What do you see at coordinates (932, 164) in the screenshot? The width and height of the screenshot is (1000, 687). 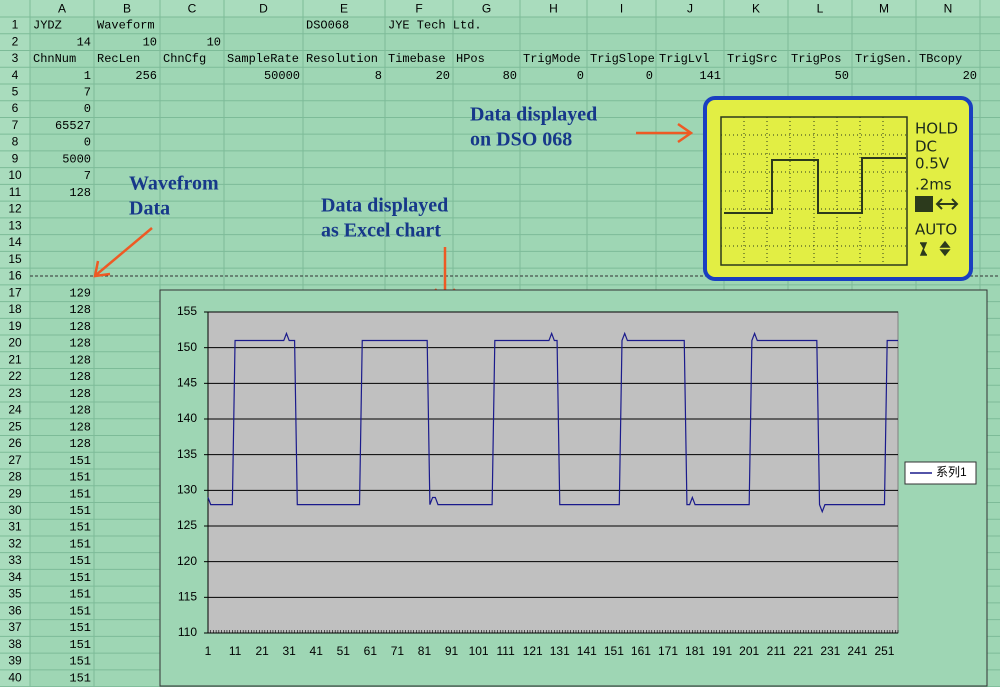 I see `lcd-volts: 0.5V` at bounding box center [932, 164].